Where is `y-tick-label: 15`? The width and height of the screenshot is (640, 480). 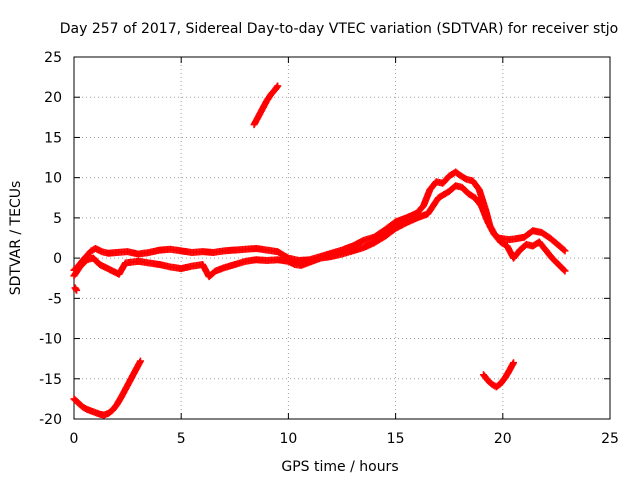
y-tick-label: 15 is located at coordinates (53, 138).